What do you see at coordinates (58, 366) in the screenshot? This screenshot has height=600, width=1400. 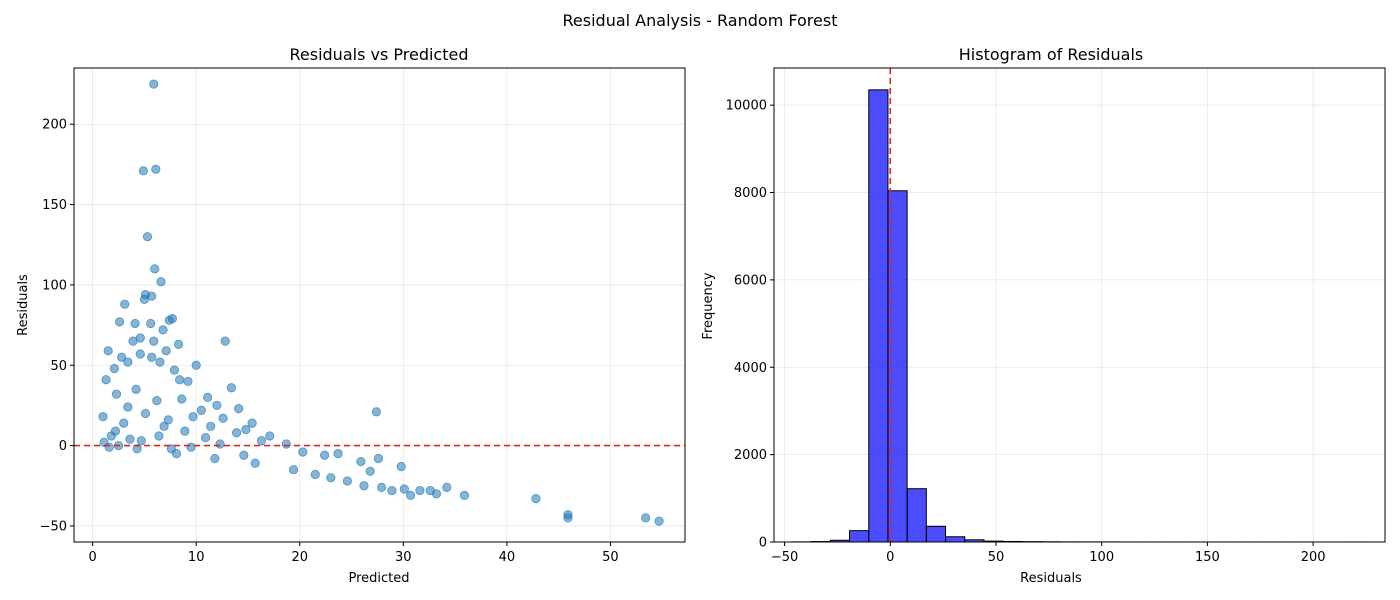 I see `scatter-ytick-label: 50` at bounding box center [58, 366].